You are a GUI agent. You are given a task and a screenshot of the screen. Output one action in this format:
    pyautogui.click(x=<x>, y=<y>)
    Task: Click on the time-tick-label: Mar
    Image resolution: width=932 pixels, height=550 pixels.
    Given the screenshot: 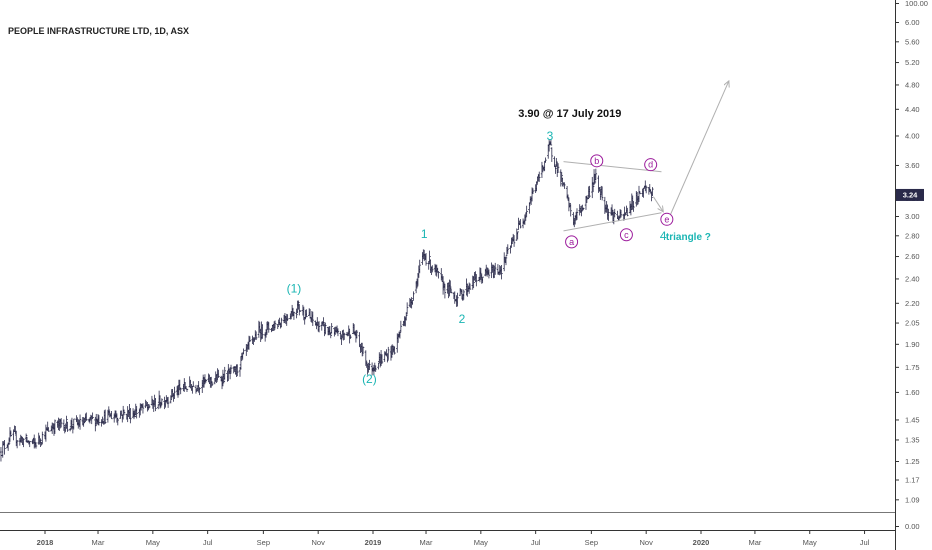 What is the action you would take?
    pyautogui.click(x=754, y=542)
    